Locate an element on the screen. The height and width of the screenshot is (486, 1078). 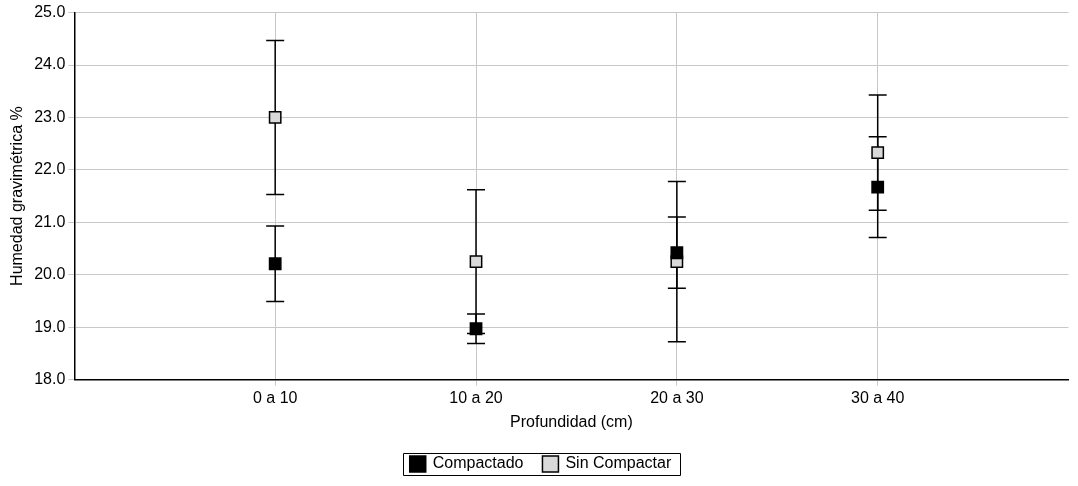
y-tick-label: 22.0 is located at coordinates (50, 169).